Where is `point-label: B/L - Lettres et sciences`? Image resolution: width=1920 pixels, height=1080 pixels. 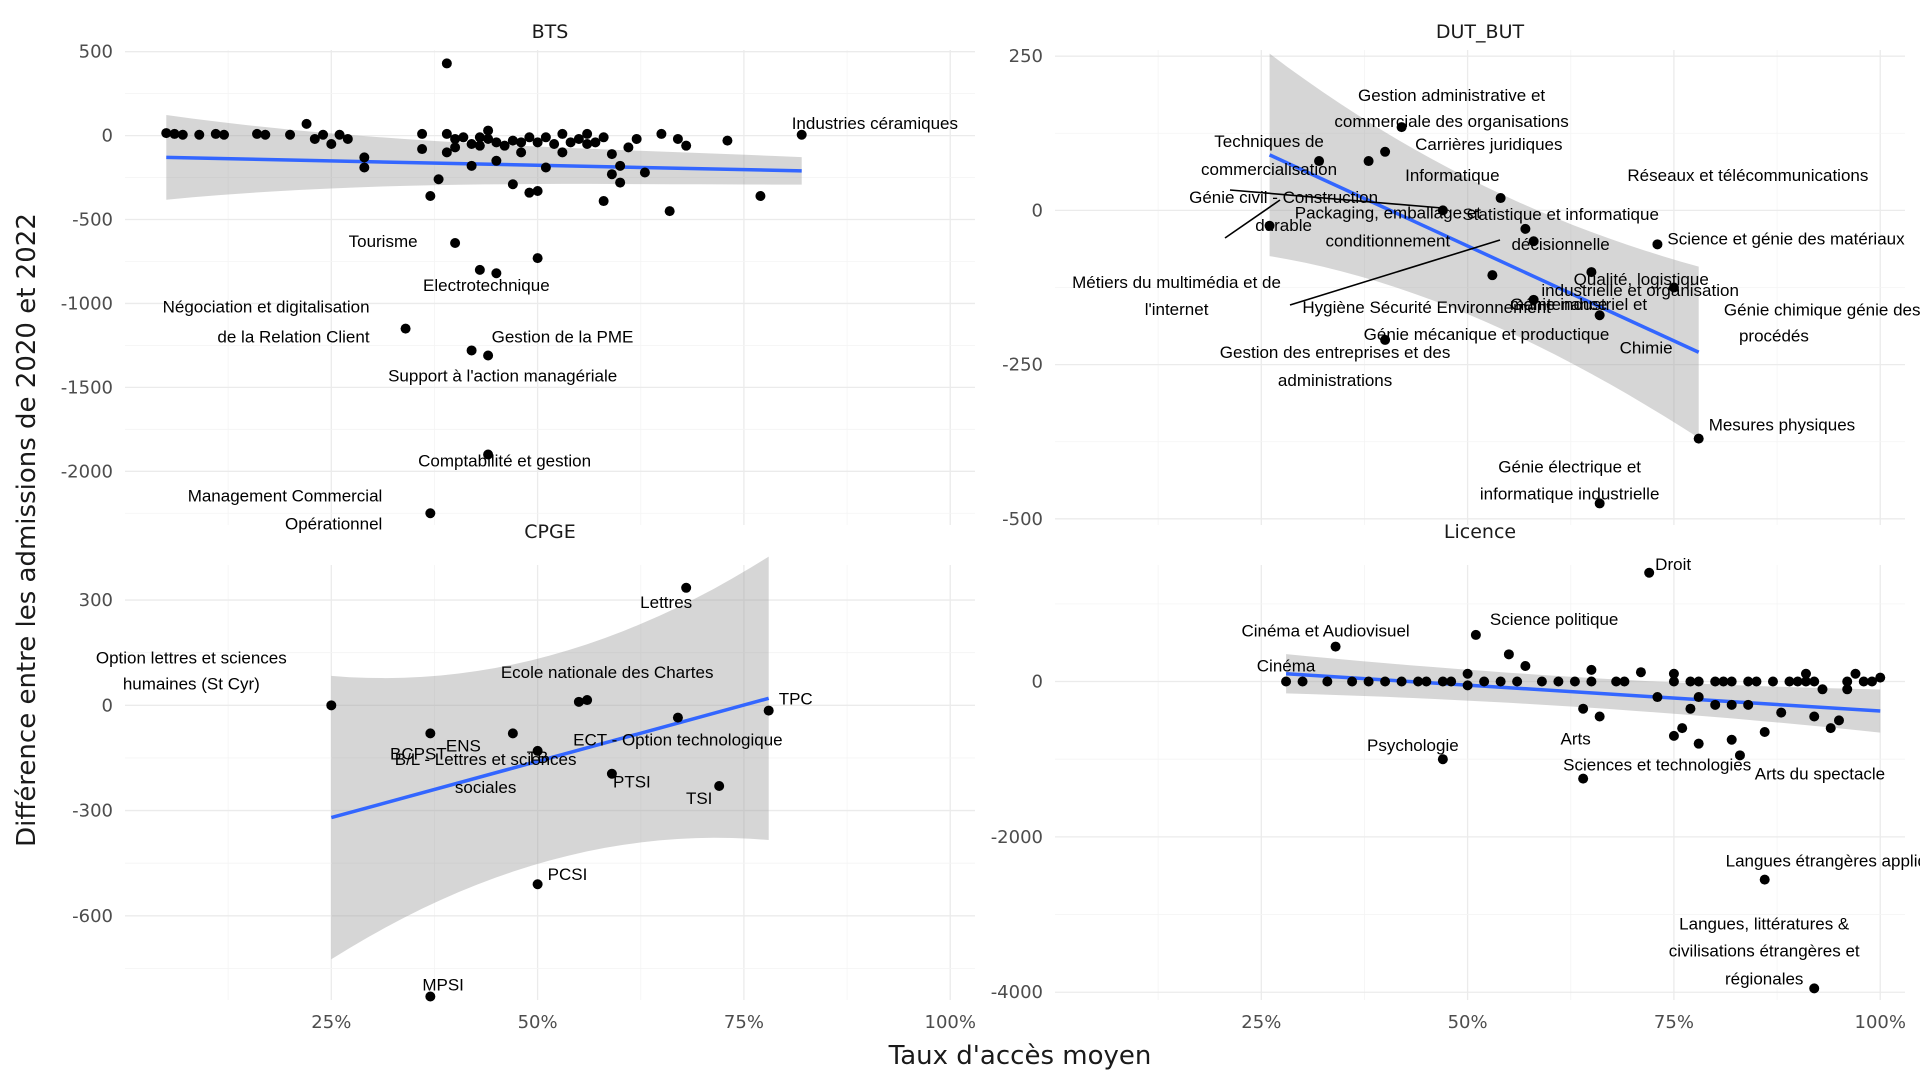
point-label: B/L - Lettres et sciences is located at coordinates (486, 759).